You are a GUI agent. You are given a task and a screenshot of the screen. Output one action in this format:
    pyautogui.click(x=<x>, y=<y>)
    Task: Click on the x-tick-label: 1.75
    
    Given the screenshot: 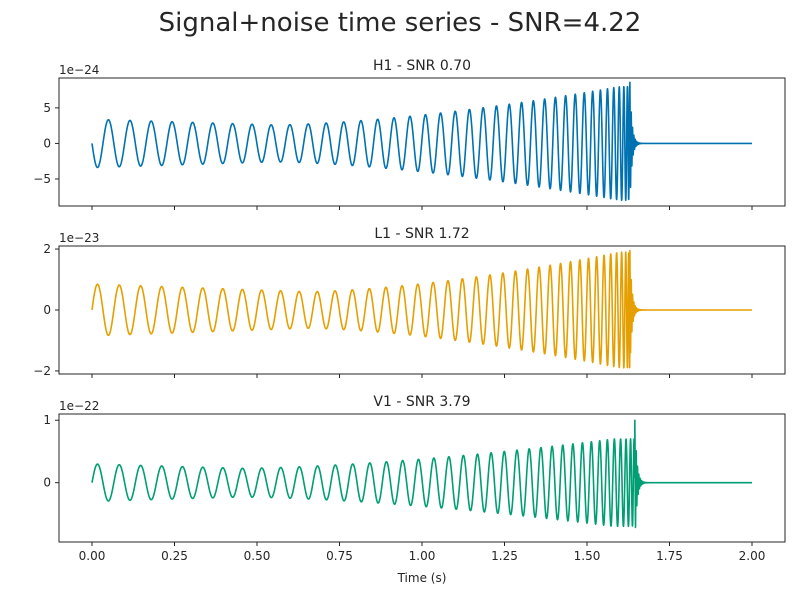 What is the action you would take?
    pyautogui.click(x=669, y=556)
    